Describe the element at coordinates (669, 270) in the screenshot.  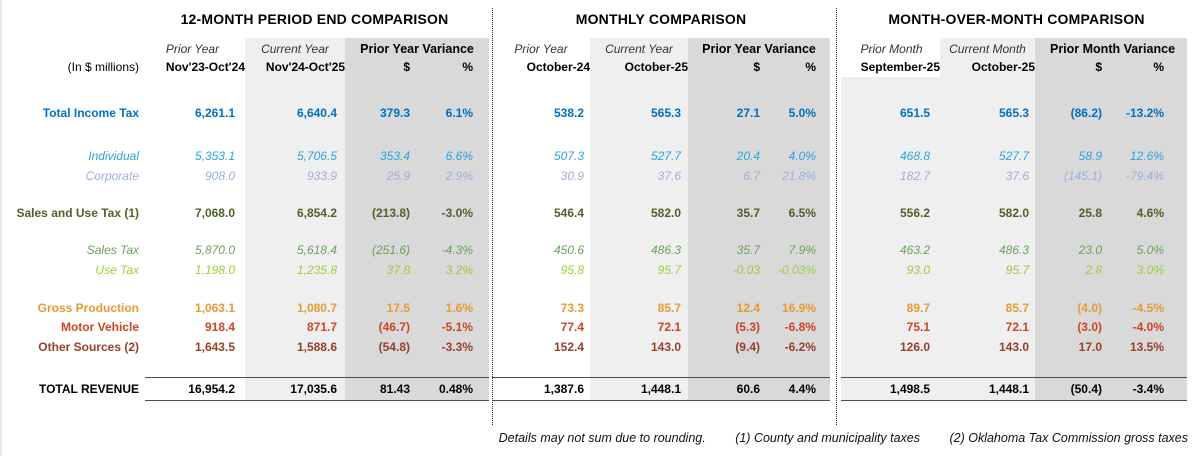
I see `cell-use-tax-current: 95.7` at that location.